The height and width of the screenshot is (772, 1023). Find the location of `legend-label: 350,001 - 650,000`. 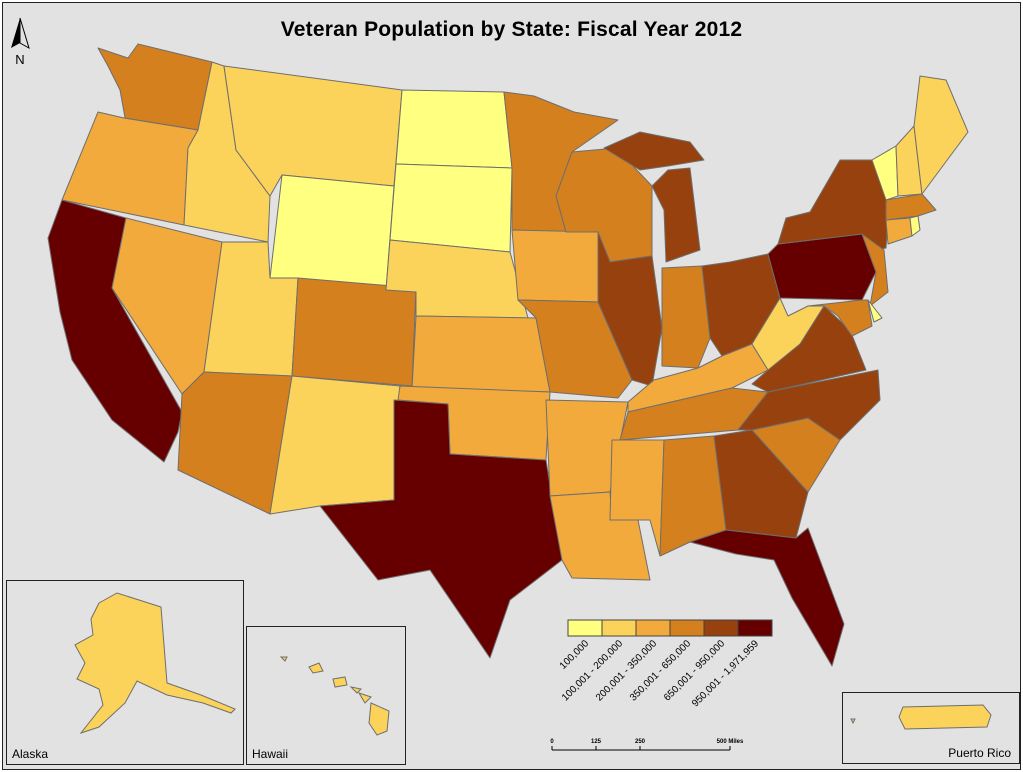

legend-label: 350,001 - 650,000 is located at coordinates (660, 670).